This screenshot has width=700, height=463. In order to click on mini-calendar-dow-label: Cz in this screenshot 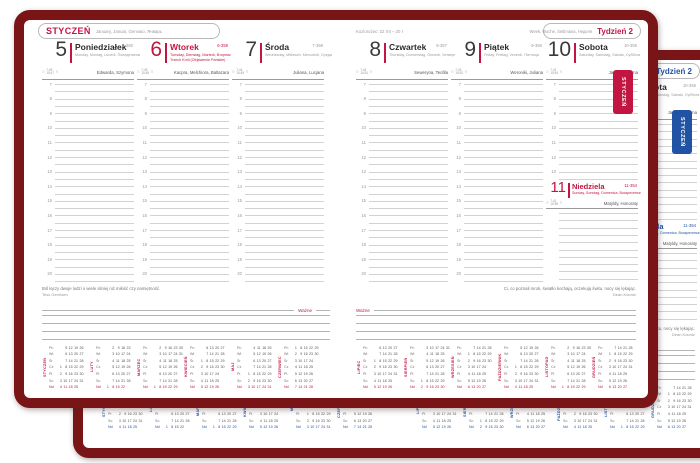, I will do `click(412, 367)`.